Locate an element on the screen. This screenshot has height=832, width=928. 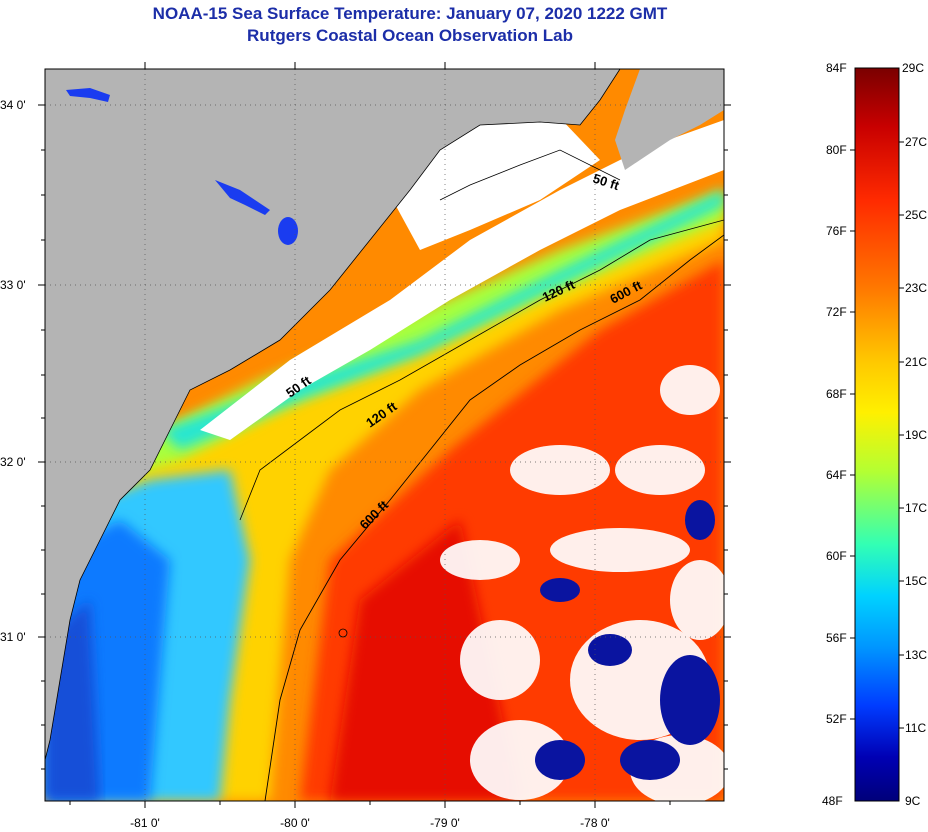
lat-label-34: 34 0' is located at coordinates (13, 105).